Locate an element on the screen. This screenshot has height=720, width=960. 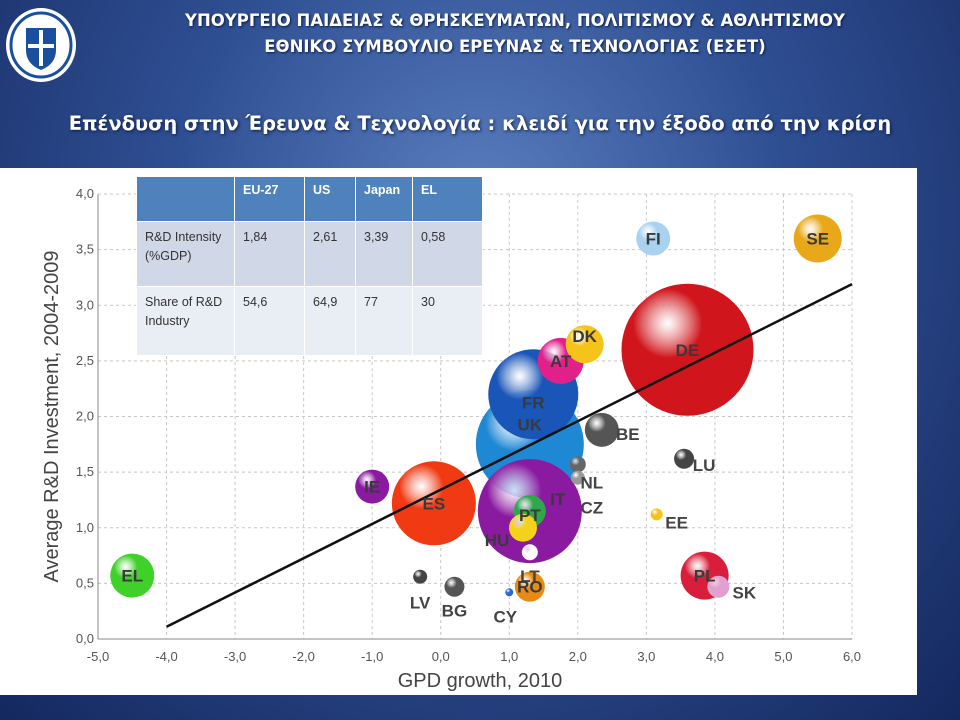
table-row: Share of R&D Industry 54,6 64,9 77 30 is located at coordinates (309, 321).